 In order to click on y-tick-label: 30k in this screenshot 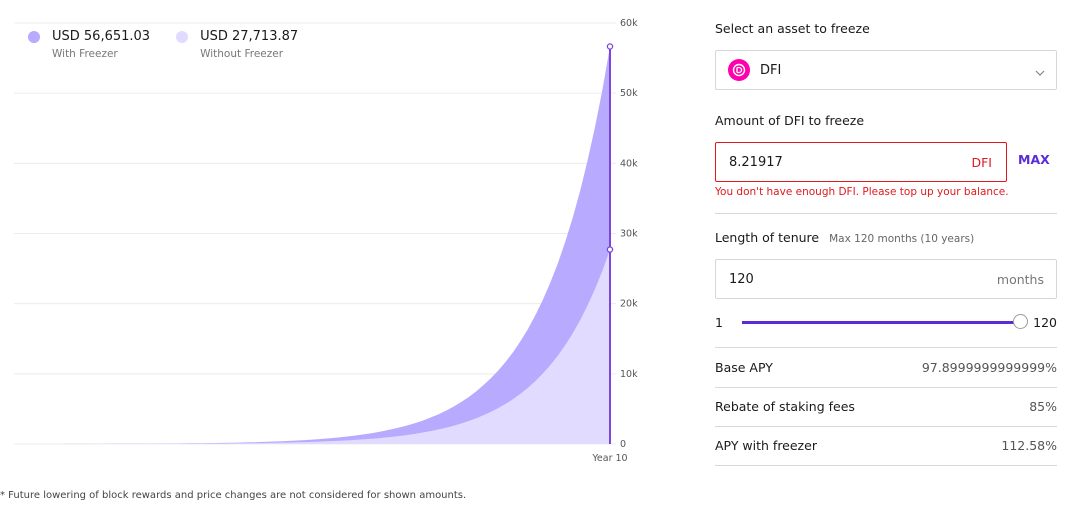, I will do `click(629, 234)`.